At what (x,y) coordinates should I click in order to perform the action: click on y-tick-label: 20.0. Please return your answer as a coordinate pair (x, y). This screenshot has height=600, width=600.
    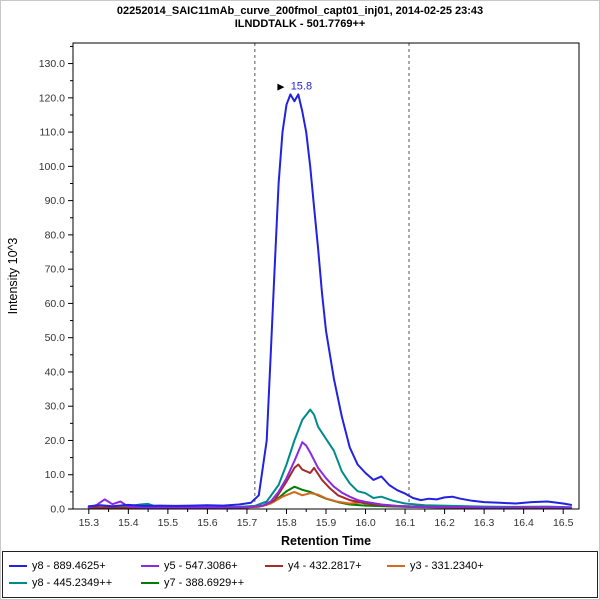
    Looking at the image, I should click on (55, 441).